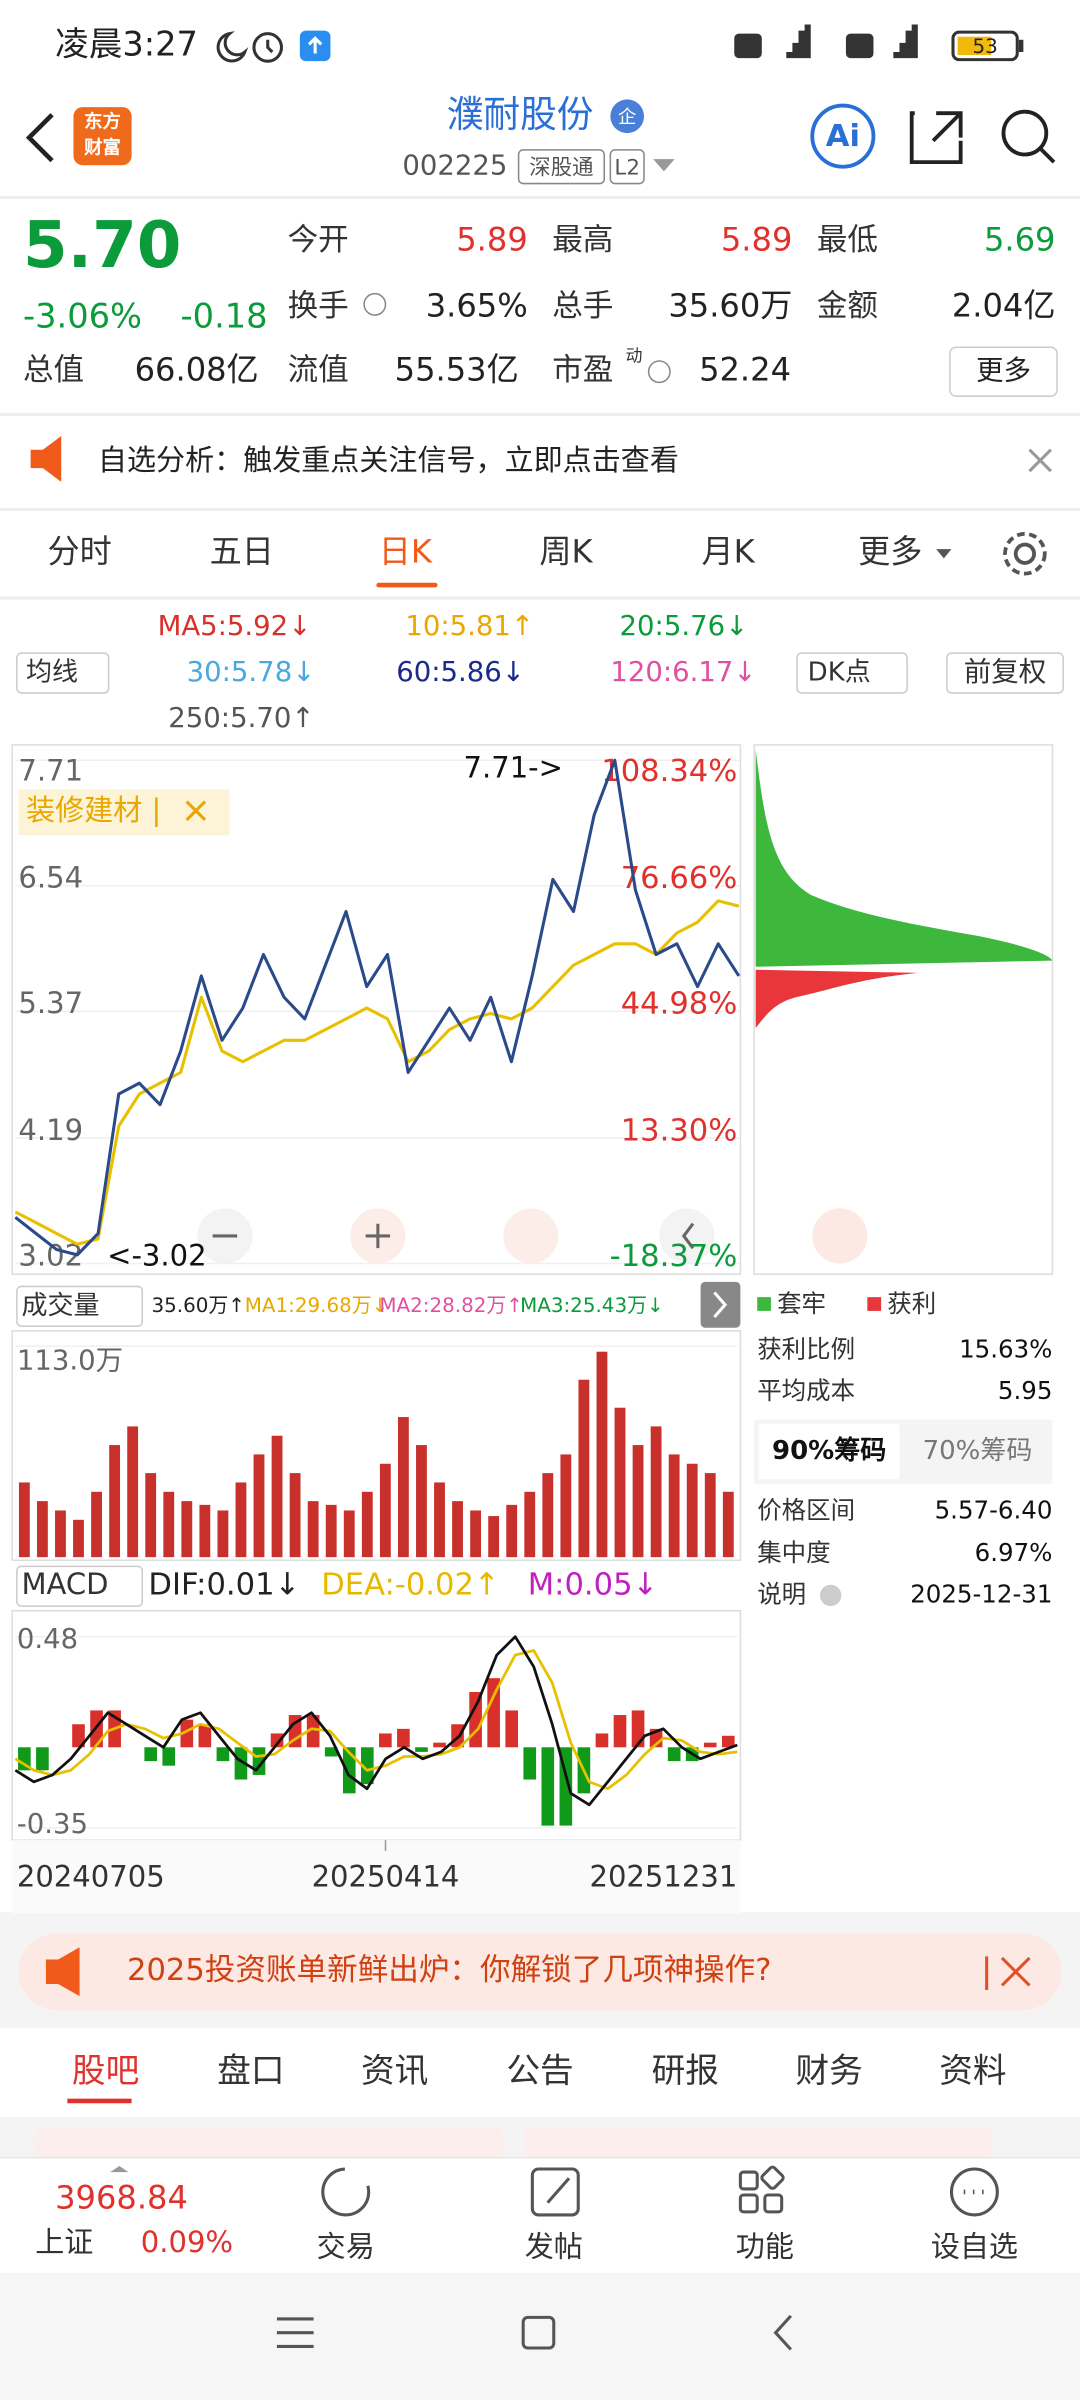  I want to click on chip-legend: 套牢, so click(801, 1303).